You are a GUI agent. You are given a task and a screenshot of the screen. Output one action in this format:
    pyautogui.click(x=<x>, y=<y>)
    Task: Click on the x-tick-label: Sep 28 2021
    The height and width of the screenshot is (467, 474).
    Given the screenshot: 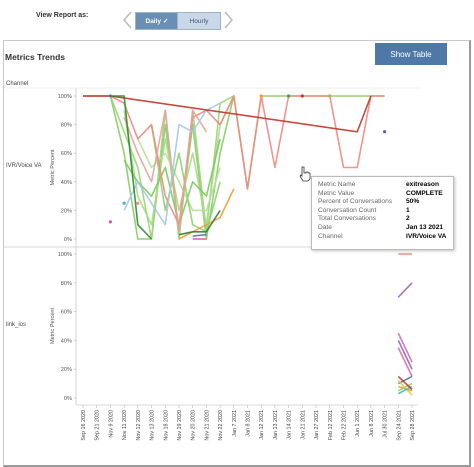 What is the action you would take?
    pyautogui.click(x=413, y=425)
    